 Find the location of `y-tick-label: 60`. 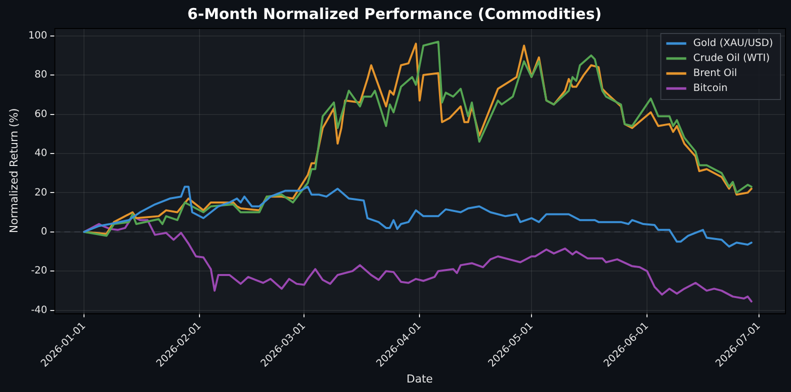

y-tick-label: 60 is located at coordinates (41, 114).